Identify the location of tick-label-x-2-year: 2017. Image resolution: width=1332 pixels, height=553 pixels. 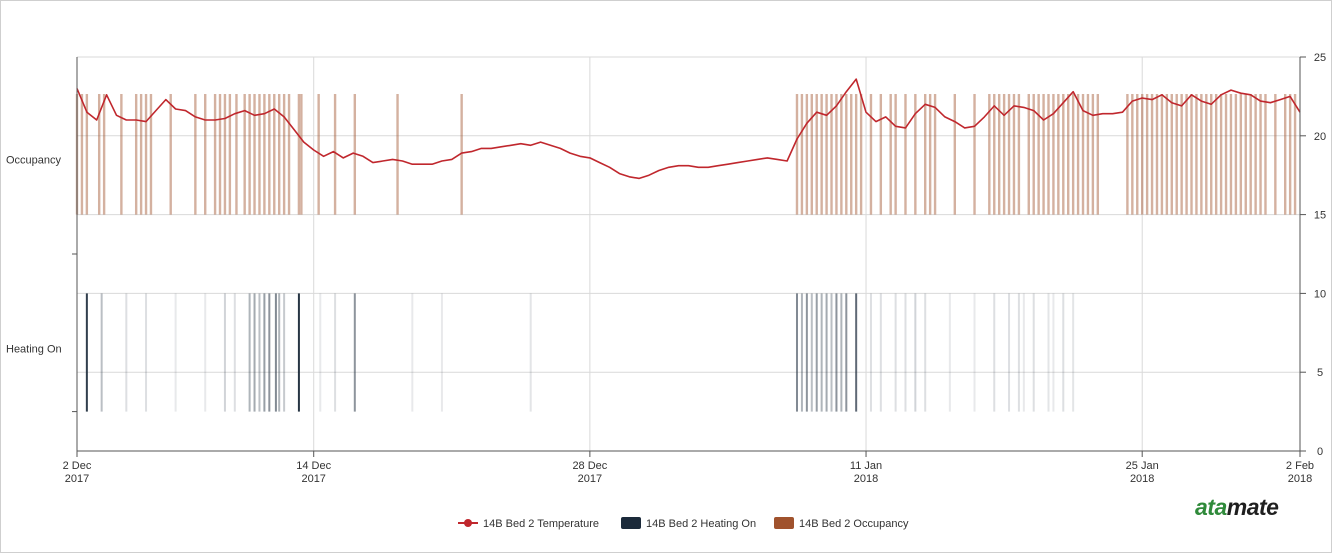
(590, 479).